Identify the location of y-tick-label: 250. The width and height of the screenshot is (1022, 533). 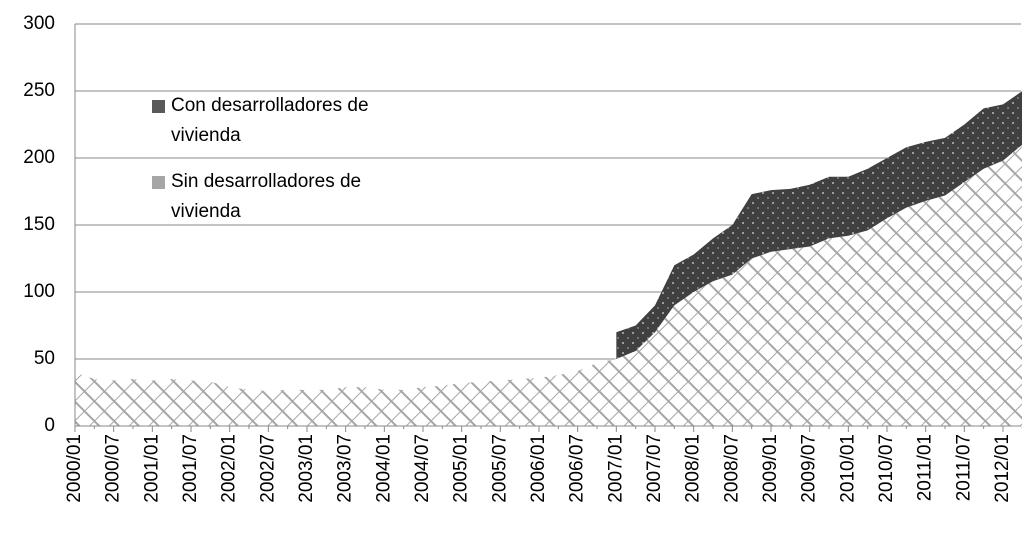
(39, 90).